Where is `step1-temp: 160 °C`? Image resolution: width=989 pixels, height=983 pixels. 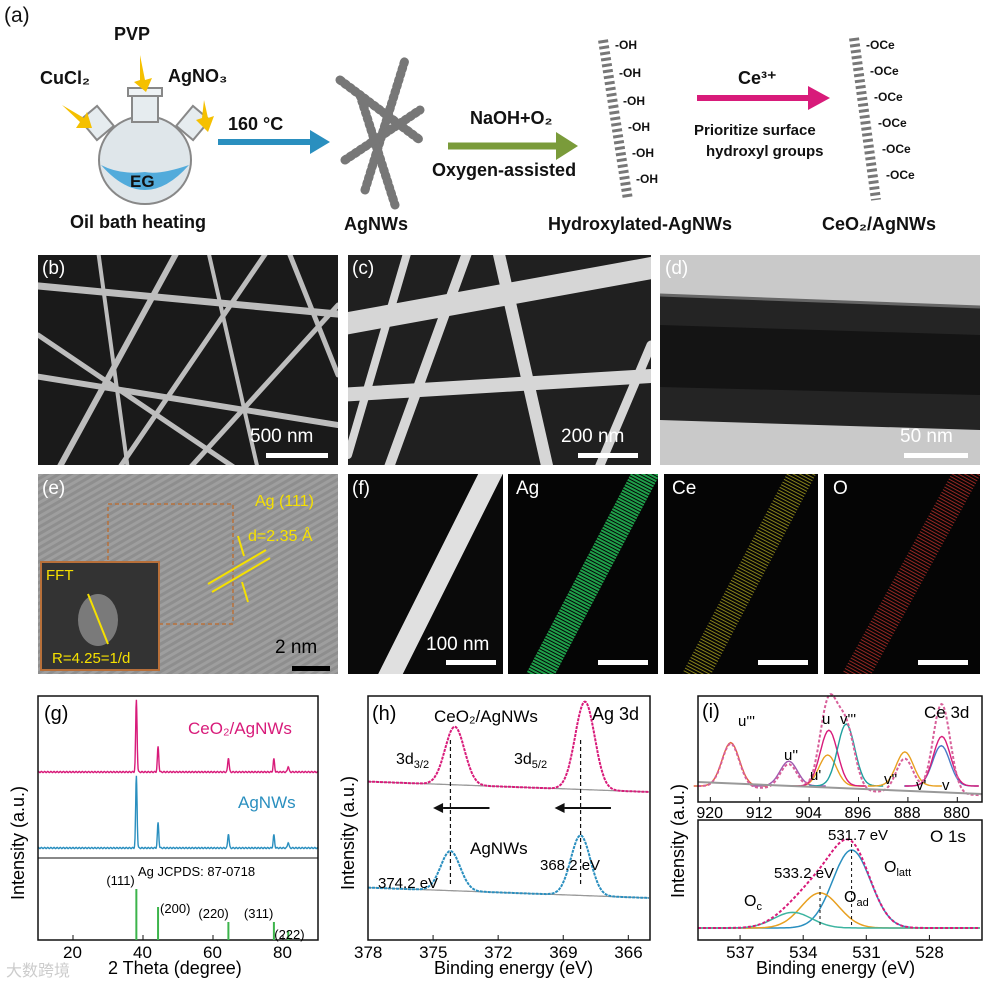
step1-temp: 160 °C is located at coordinates (256, 124).